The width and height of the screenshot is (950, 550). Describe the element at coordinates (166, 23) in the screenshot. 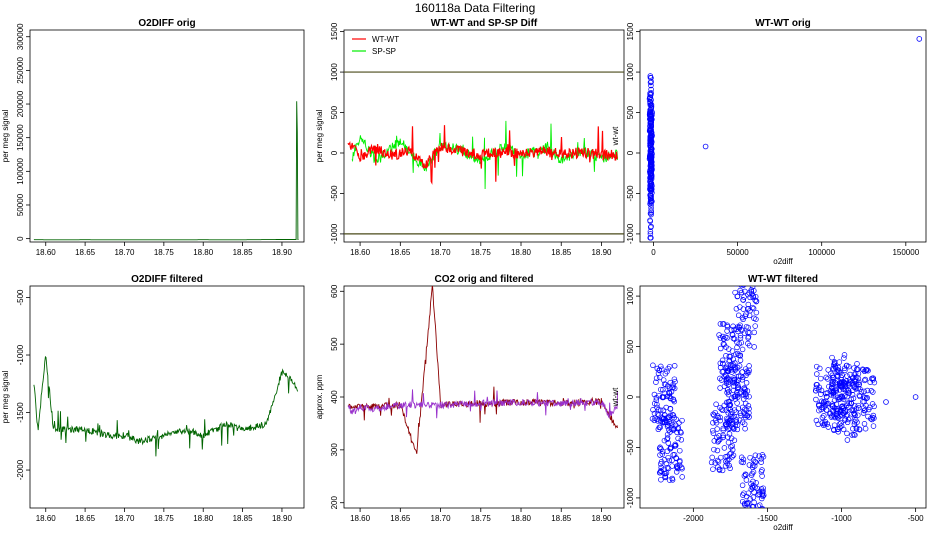

I see `chart-title: O2DIFF orig` at that location.